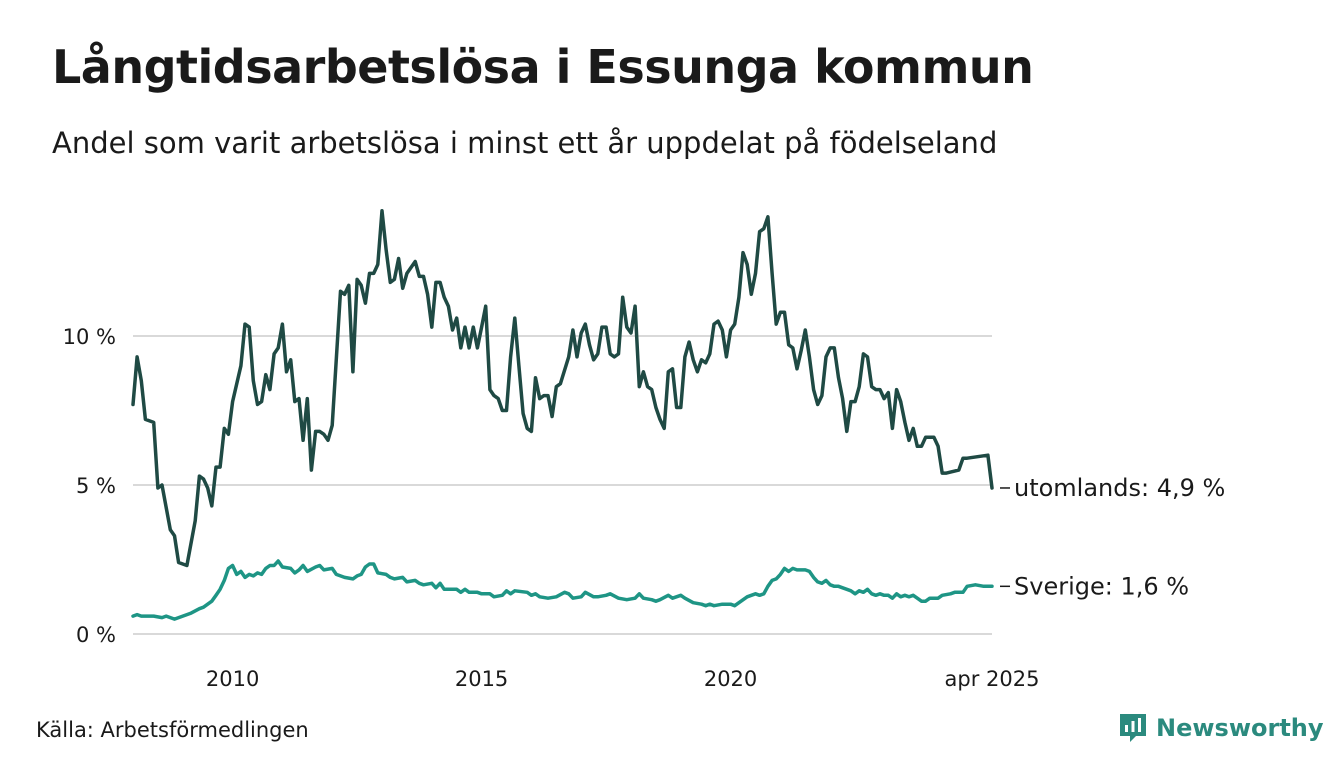 This screenshot has height=780, width=1340. I want to click on brand-logo: Newsworthy, so click(1221, 728).